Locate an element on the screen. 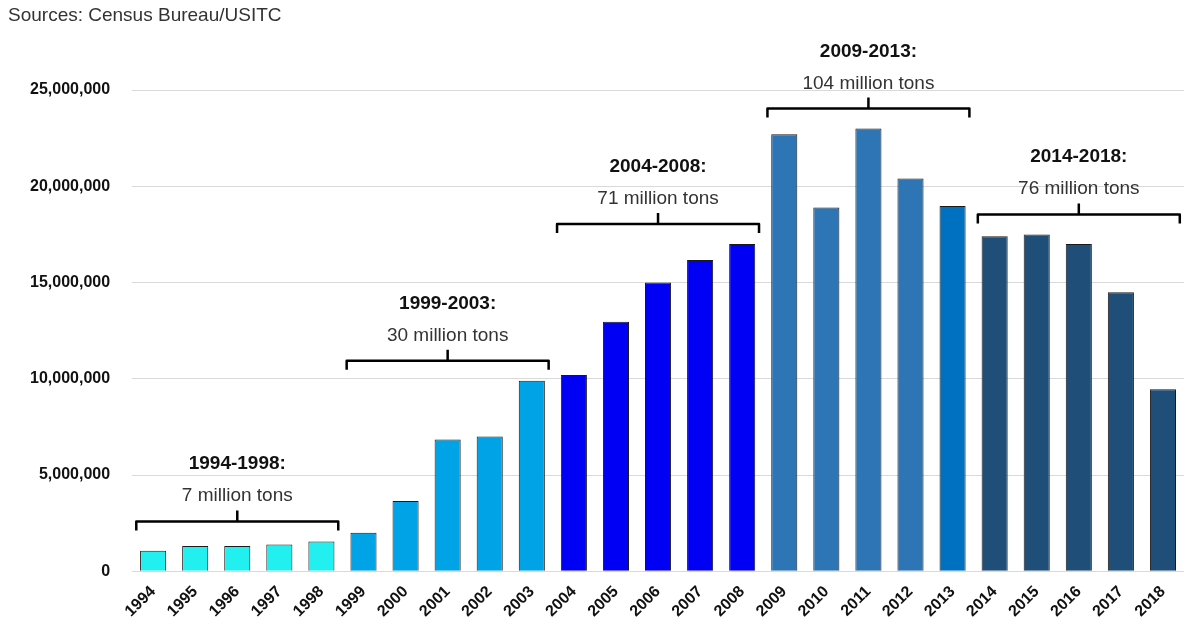  annotation: 2009-2013: 104 million tons is located at coordinates (868, 66).